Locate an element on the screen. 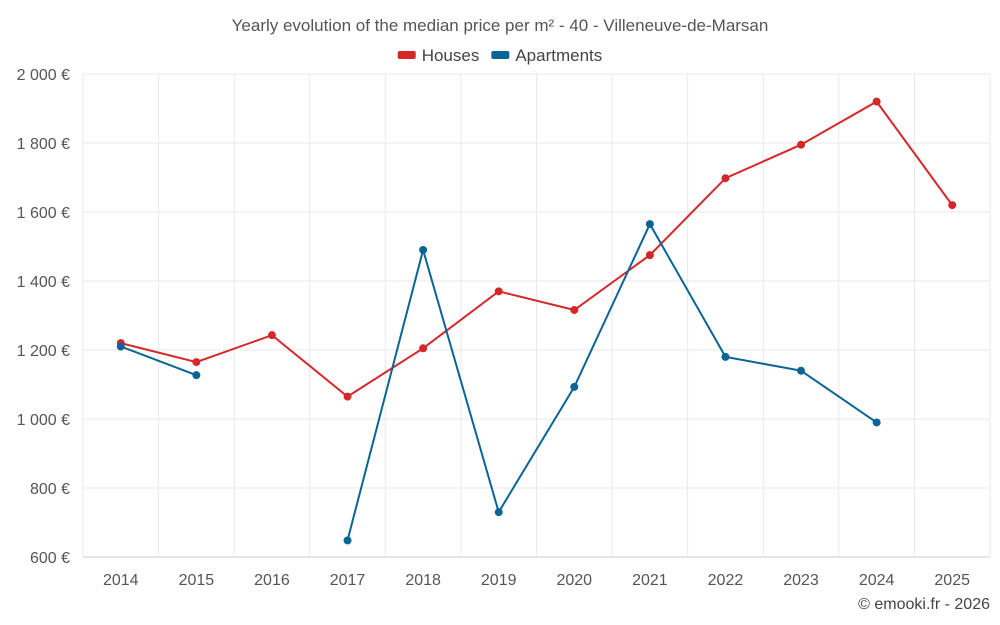 The width and height of the screenshot is (1000, 625). legend: Houses Apartments is located at coordinates (499, 55).